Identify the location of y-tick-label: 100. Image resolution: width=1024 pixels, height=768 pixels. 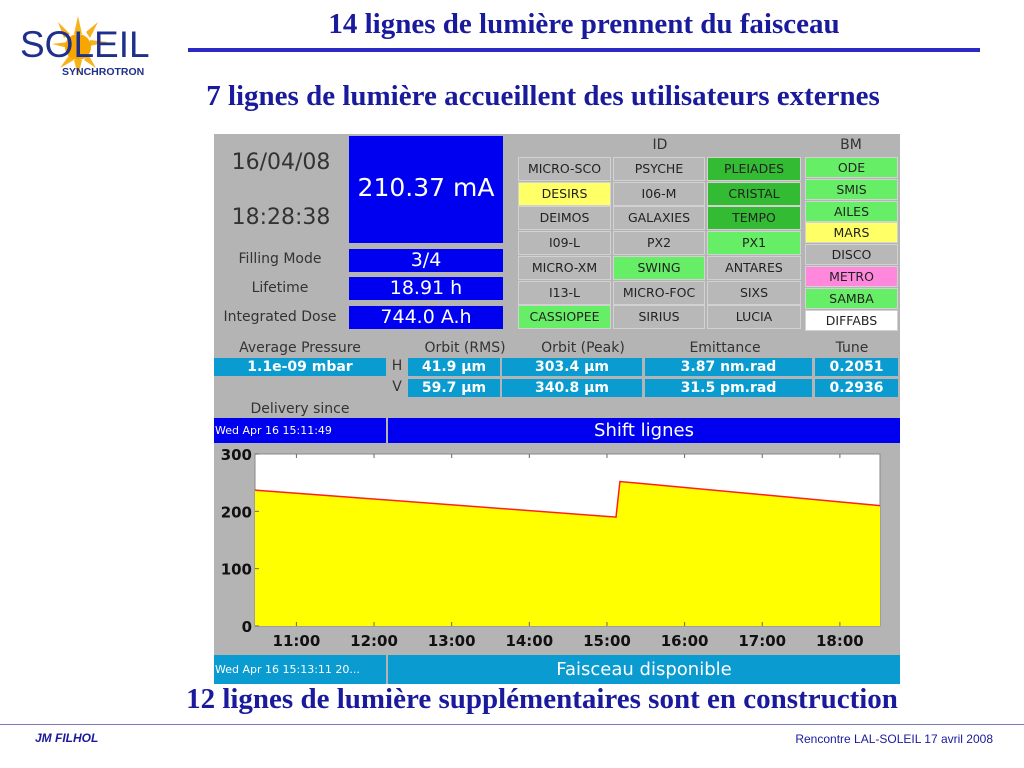
(236, 570).